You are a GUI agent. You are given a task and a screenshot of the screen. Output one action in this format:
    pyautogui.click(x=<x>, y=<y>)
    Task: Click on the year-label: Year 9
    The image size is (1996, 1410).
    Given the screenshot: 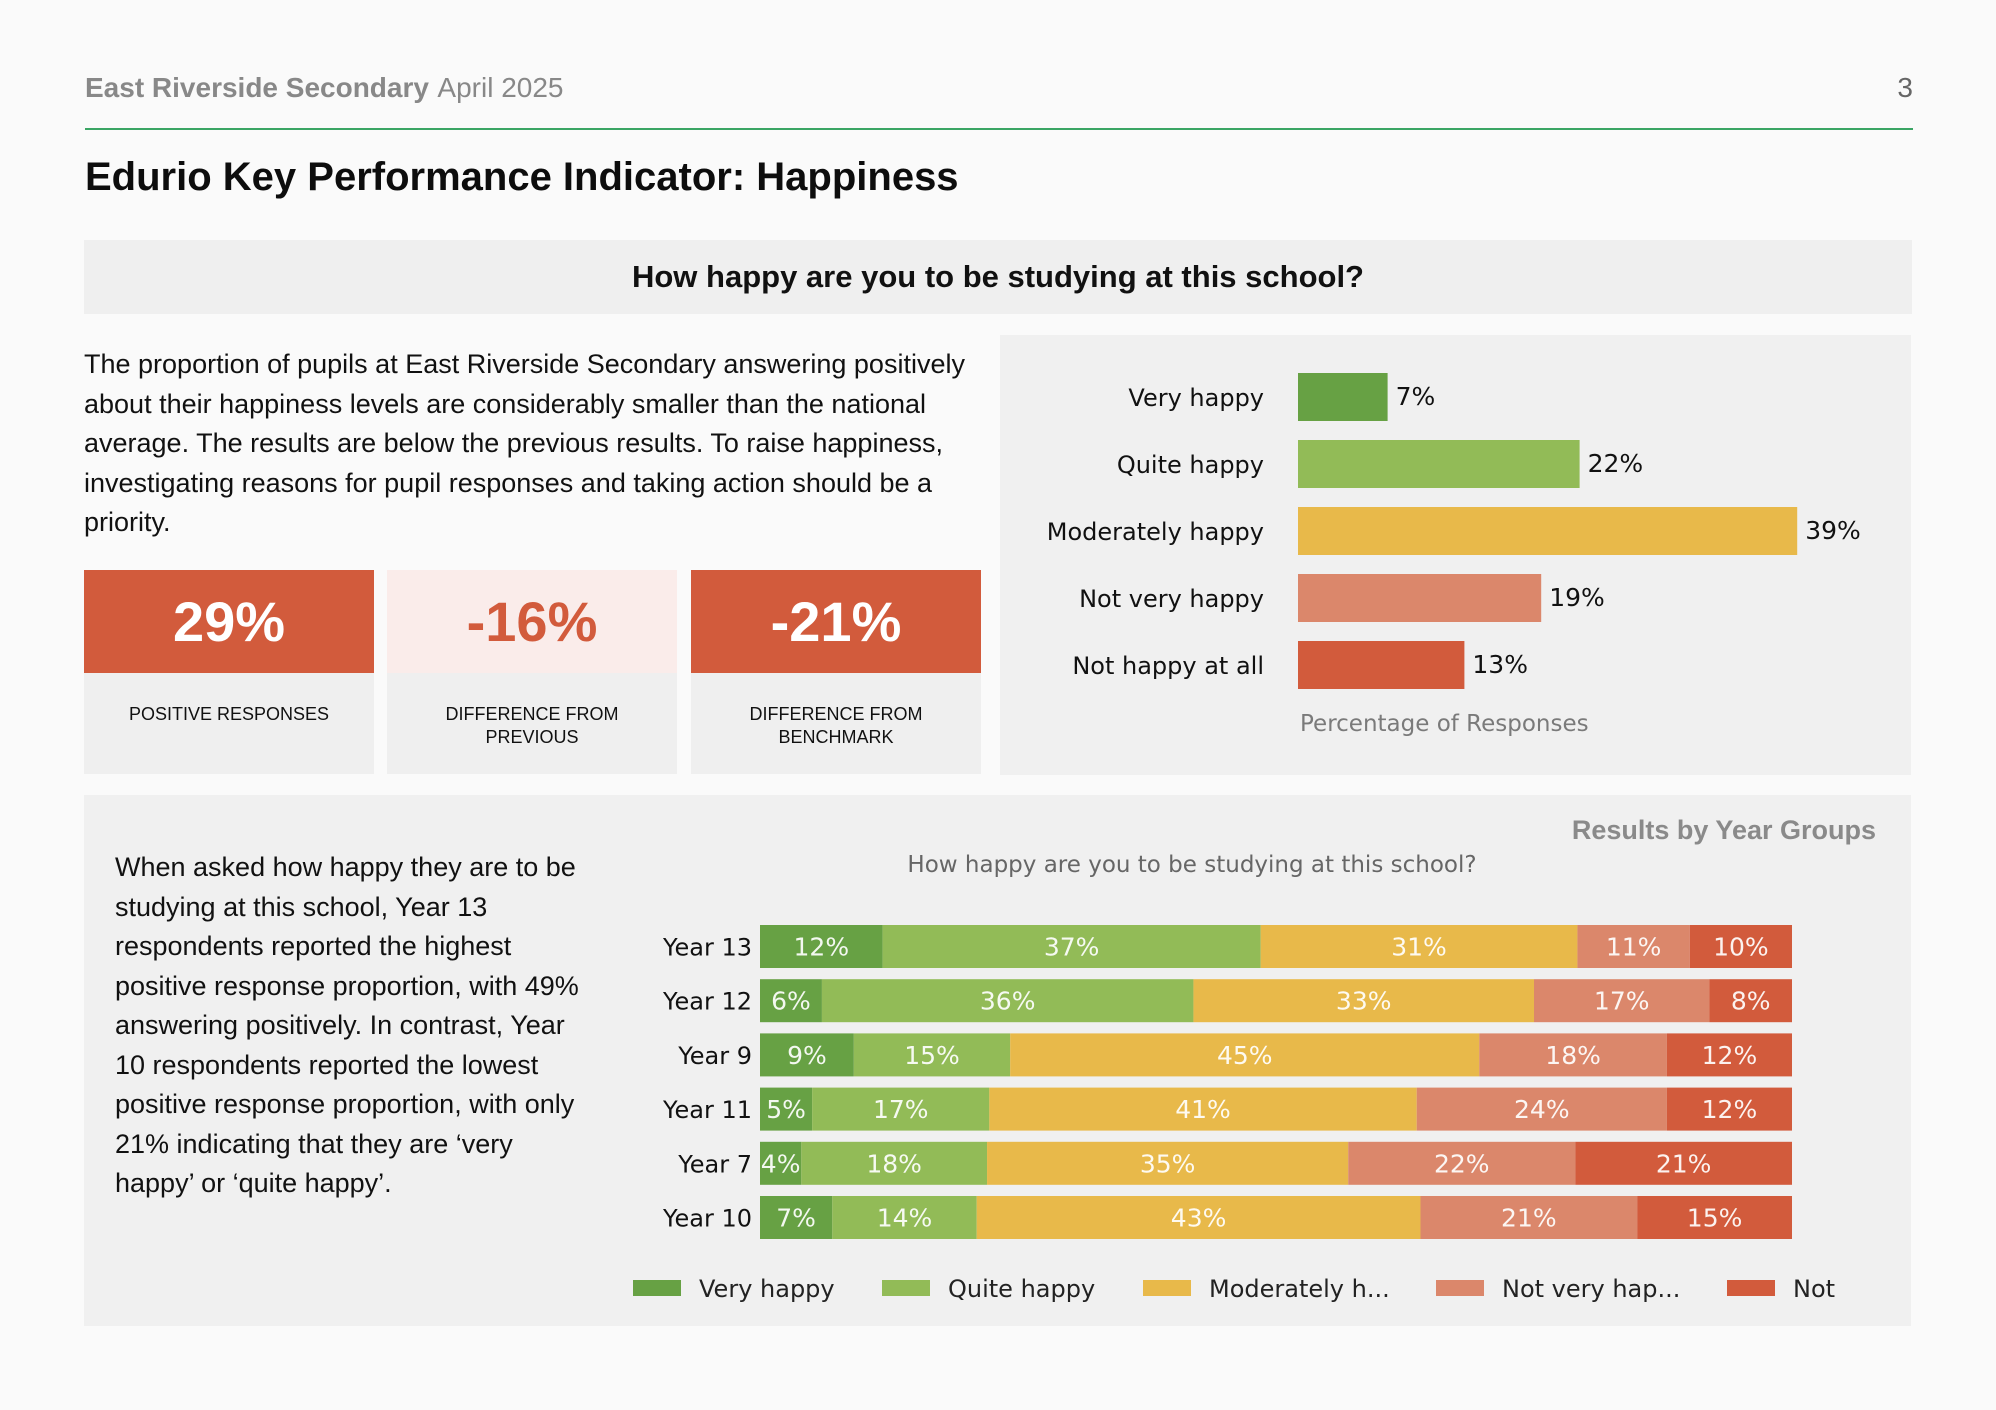 What is the action you would take?
    pyautogui.click(x=714, y=1056)
    